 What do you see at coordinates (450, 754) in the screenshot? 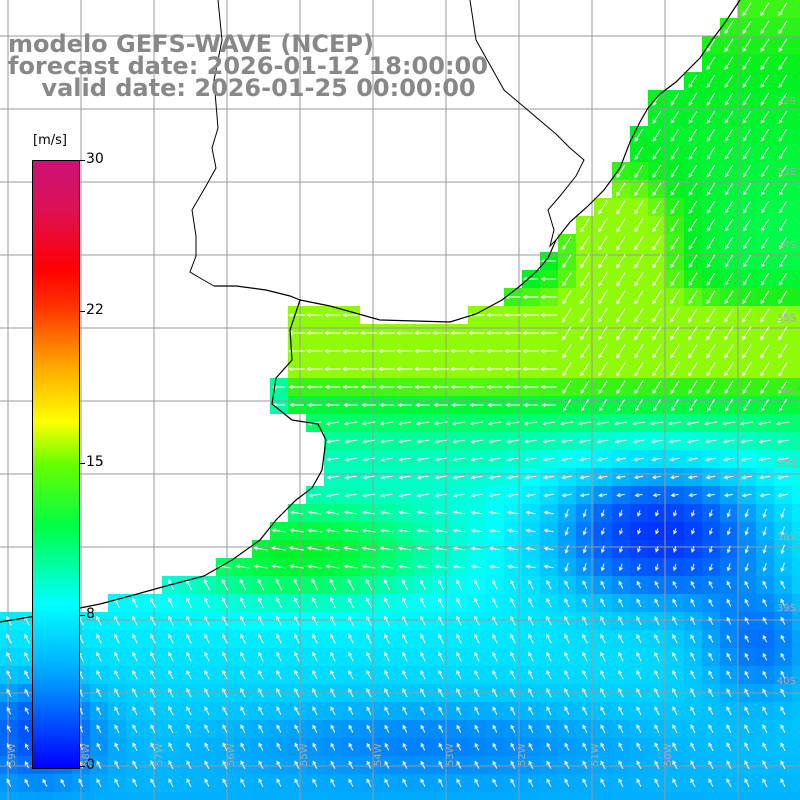
I see `lon-label: 53W` at bounding box center [450, 754].